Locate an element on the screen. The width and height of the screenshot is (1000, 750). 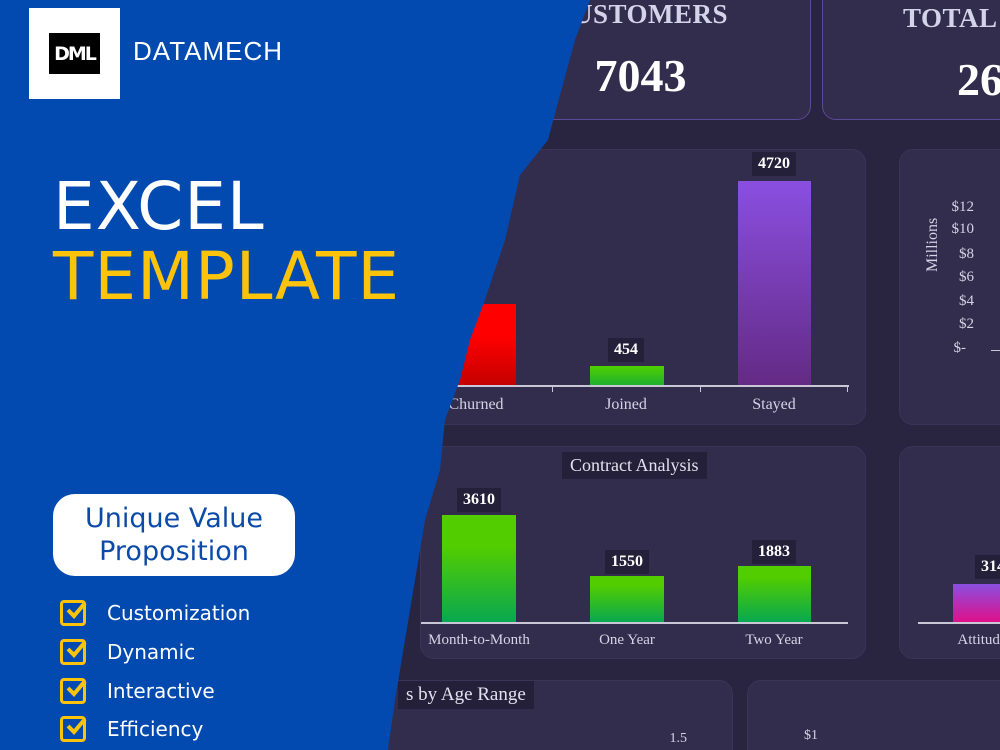
bar-stayed is located at coordinates (774, 283).